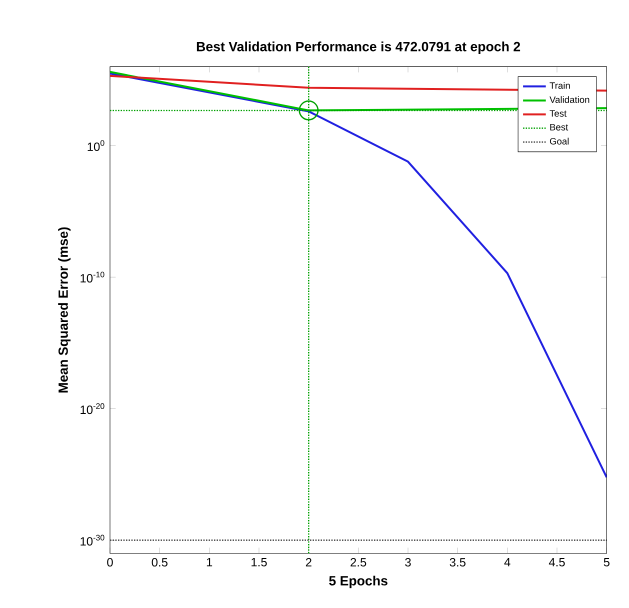  I want to click on legend-label: Validation, so click(570, 99).